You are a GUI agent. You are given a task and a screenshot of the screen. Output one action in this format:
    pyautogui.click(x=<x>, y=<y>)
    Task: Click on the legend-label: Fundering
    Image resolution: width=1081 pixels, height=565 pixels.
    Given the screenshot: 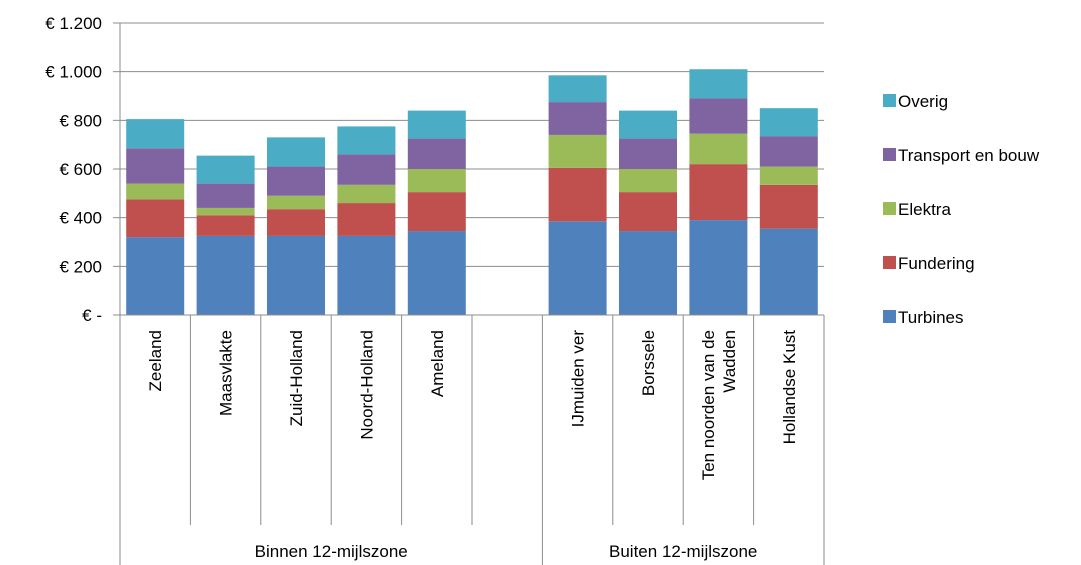 What is the action you would take?
    pyautogui.click(x=936, y=263)
    